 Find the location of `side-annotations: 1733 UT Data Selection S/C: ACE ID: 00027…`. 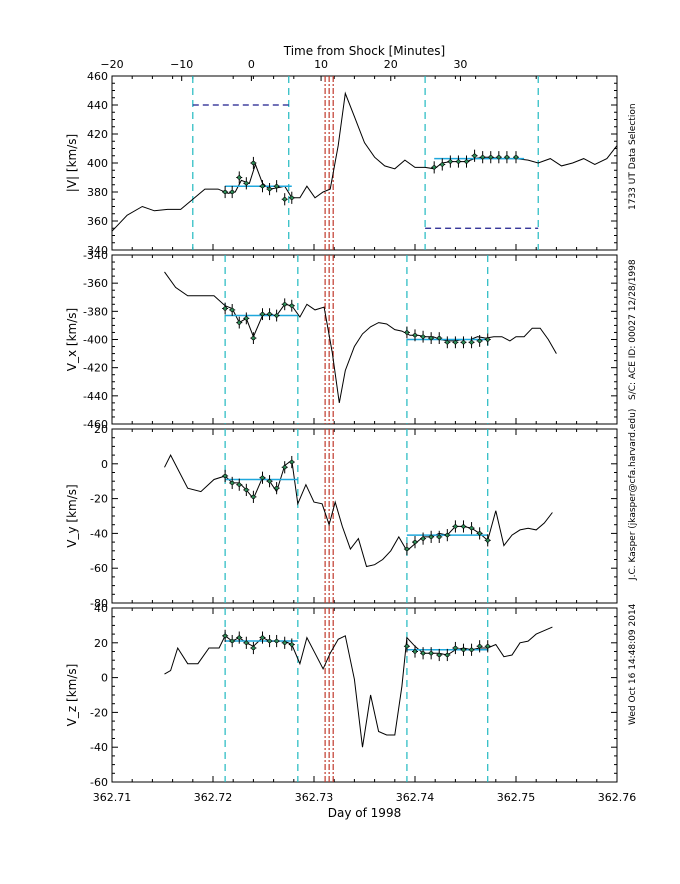

side-annotations: 1733 UT Data Selection S/C: ACE ID: 00027… is located at coordinates (633, 414).